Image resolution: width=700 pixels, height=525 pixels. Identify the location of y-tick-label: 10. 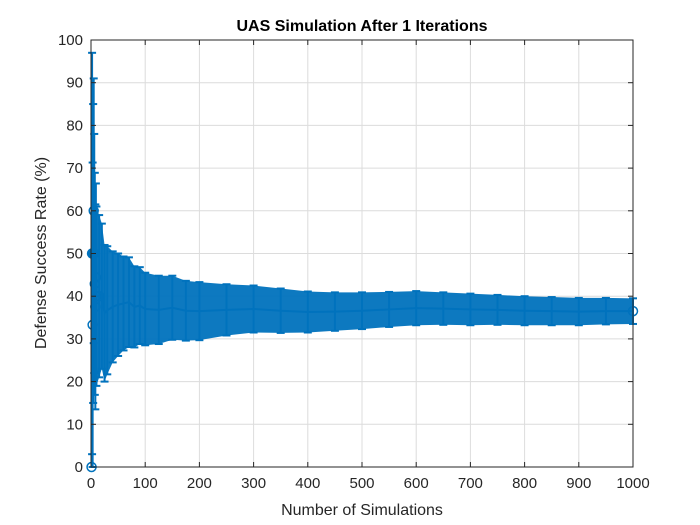
(74, 424).